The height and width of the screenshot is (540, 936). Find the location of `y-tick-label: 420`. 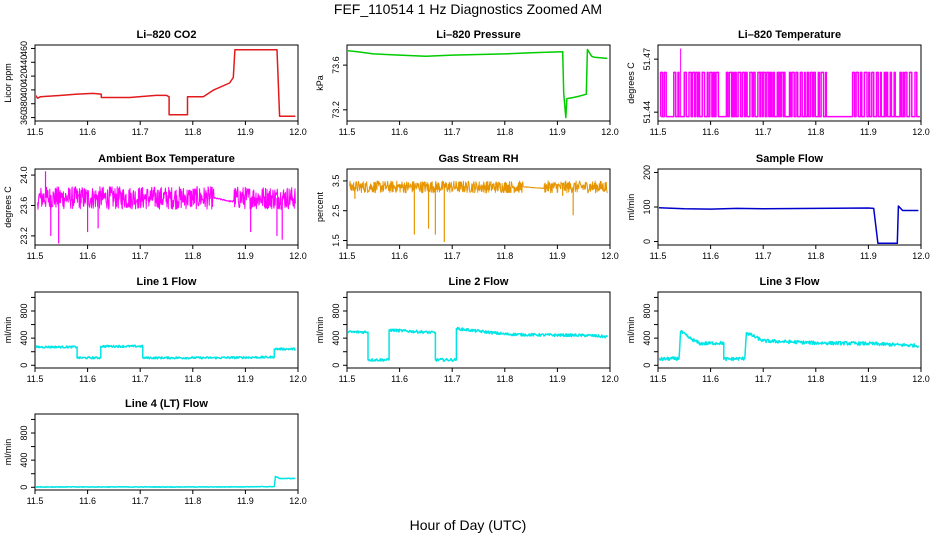

y-tick-label: 420 is located at coordinates (24, 76).